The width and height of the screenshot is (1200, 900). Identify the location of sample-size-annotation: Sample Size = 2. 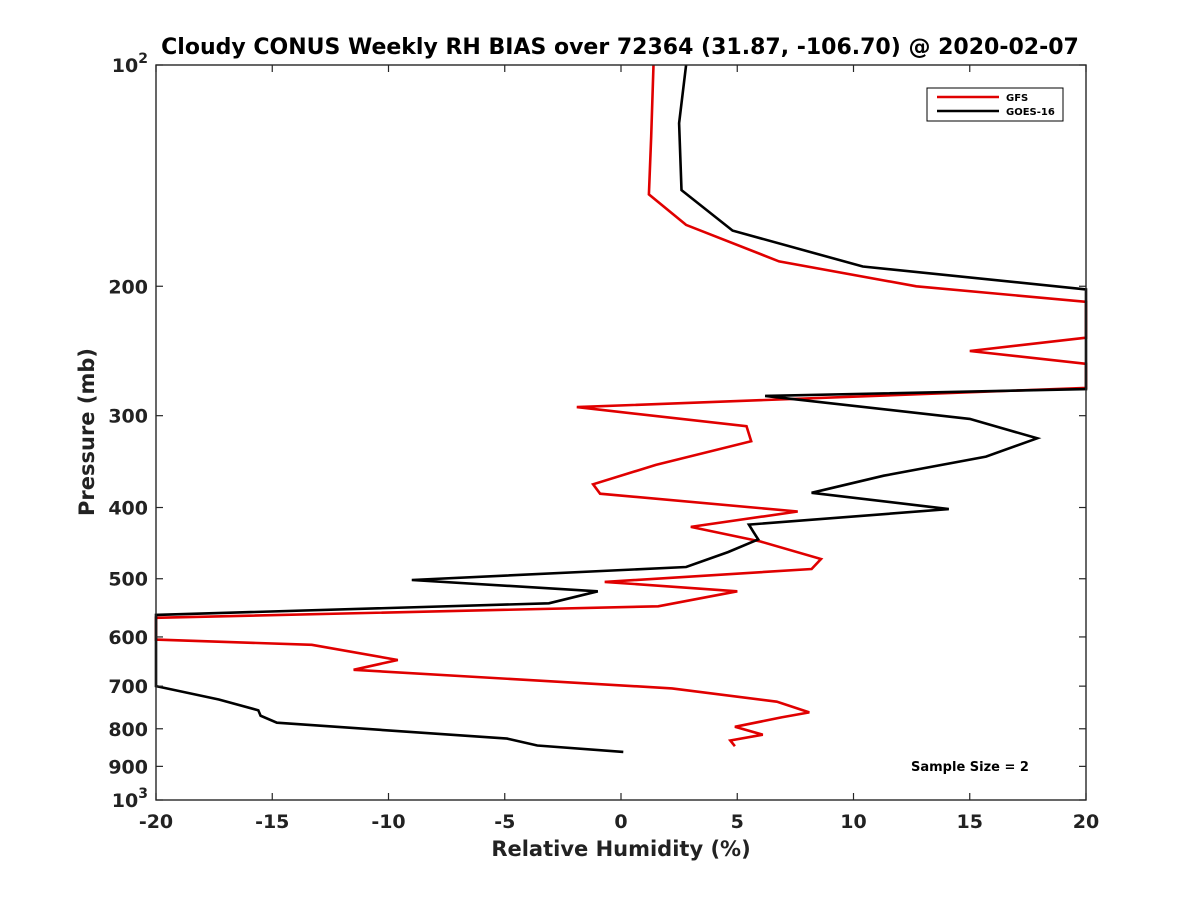
(970, 767).